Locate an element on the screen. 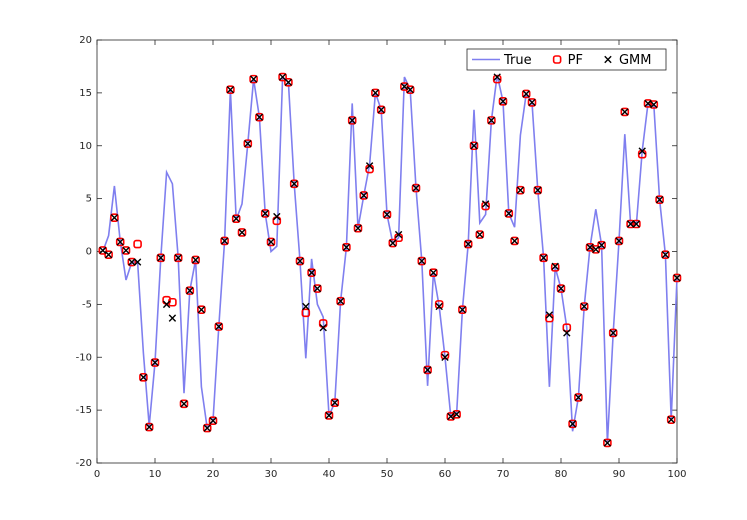 This screenshot has width=747, height=520. x-tick-label: 10 is located at coordinates (155, 474).